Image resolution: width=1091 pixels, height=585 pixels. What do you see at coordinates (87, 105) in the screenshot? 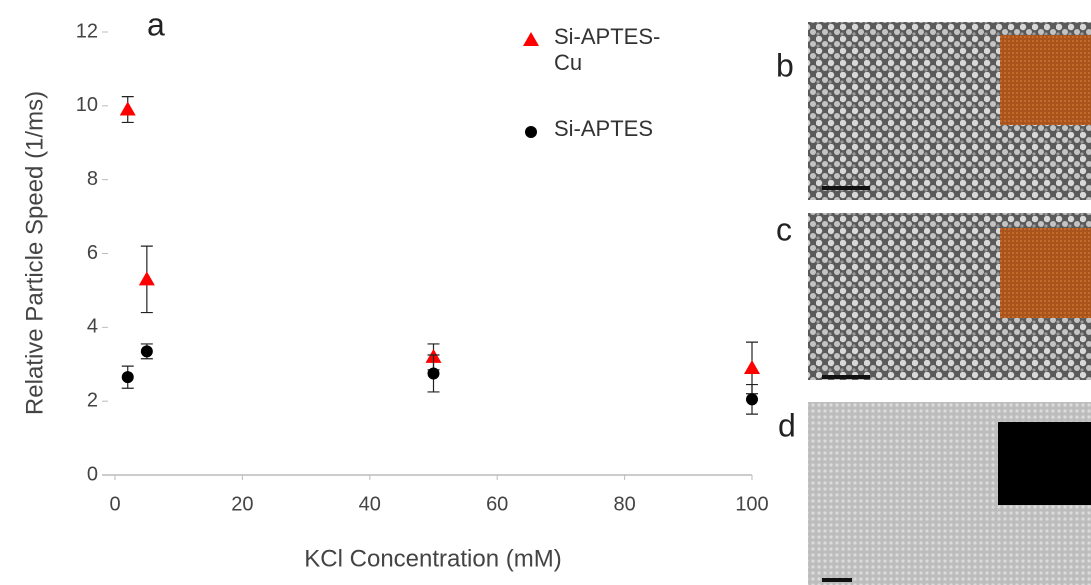
I see `y-tick-label: 10` at bounding box center [87, 105].